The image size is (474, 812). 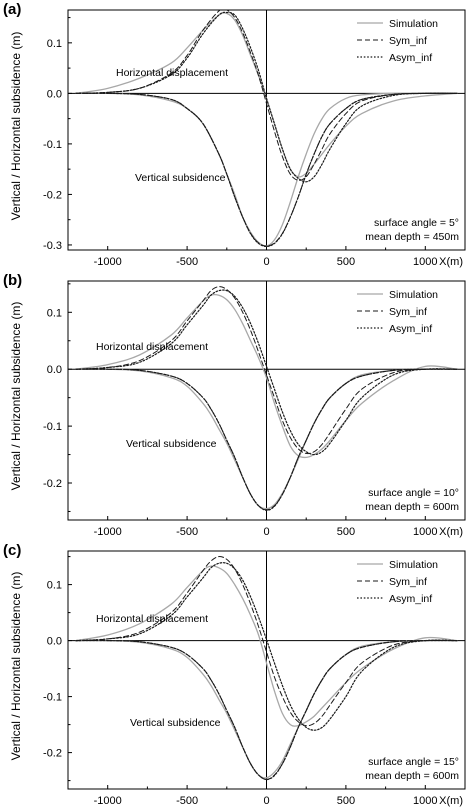 What do you see at coordinates (52, 246) in the screenshot?
I see `y-tick-label: -0.3` at bounding box center [52, 246].